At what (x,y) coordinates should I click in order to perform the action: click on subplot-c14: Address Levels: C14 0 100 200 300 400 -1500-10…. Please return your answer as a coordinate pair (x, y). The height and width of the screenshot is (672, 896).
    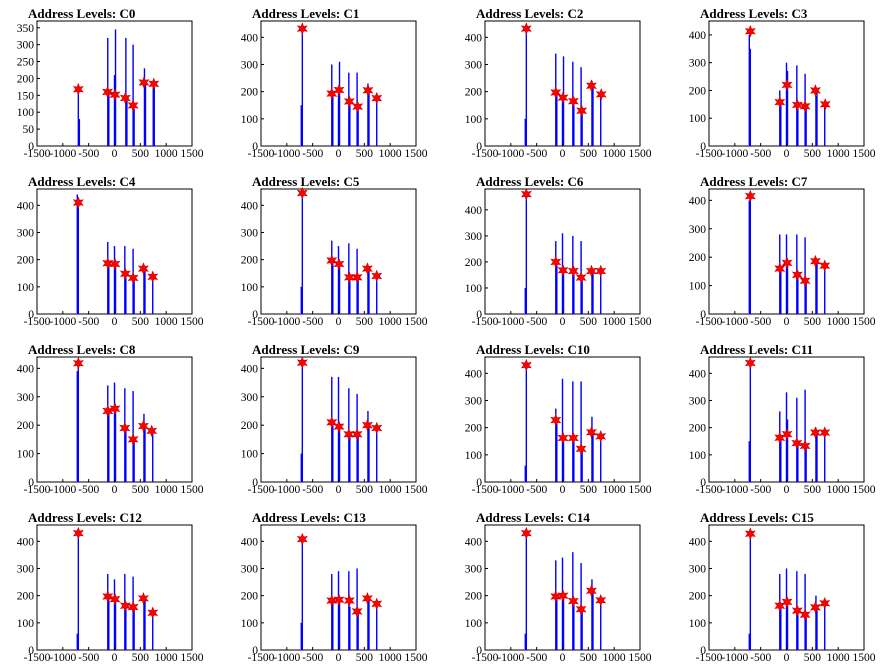
    Looking at the image, I should click on (558, 587).